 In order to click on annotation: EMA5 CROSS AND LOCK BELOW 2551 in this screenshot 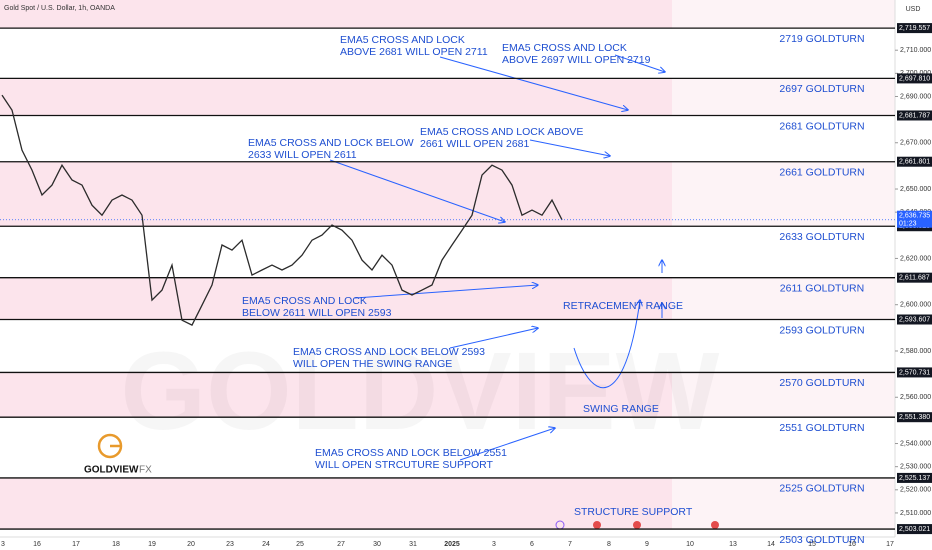, I will do `click(411, 453)`.